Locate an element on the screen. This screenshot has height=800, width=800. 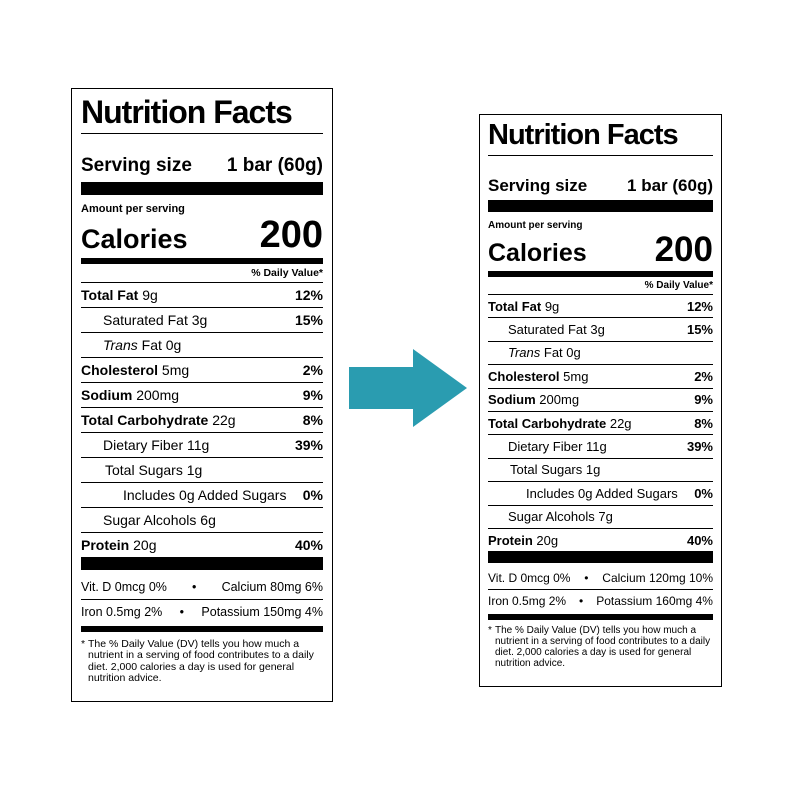
vitamin-left: Vit. D 0mcg 0% is located at coordinates (124, 586).